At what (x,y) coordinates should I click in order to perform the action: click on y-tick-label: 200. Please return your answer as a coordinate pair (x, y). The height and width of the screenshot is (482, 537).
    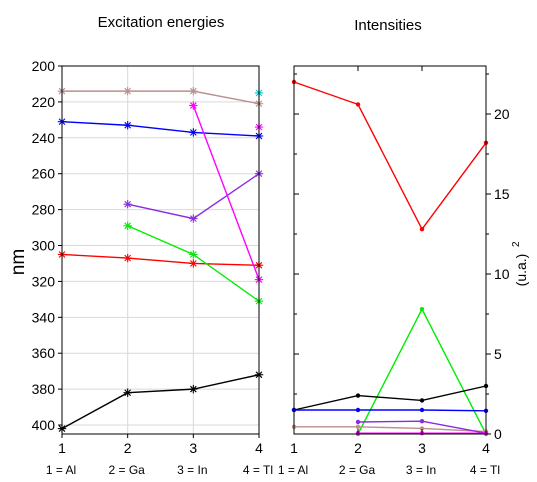
    Looking at the image, I should click on (44, 66).